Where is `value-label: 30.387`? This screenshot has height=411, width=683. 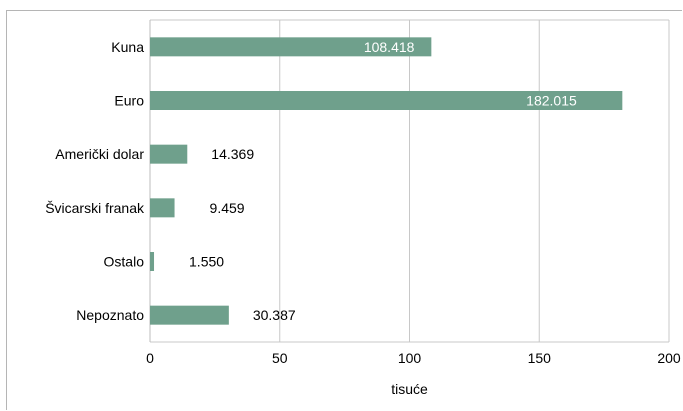 value-label: 30.387 is located at coordinates (274, 315).